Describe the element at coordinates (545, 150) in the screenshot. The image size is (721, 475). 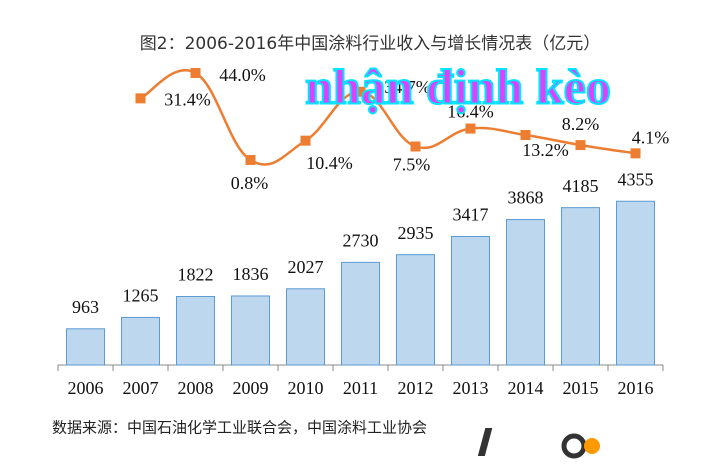
I see `growth-value-label: 13.2%` at that location.